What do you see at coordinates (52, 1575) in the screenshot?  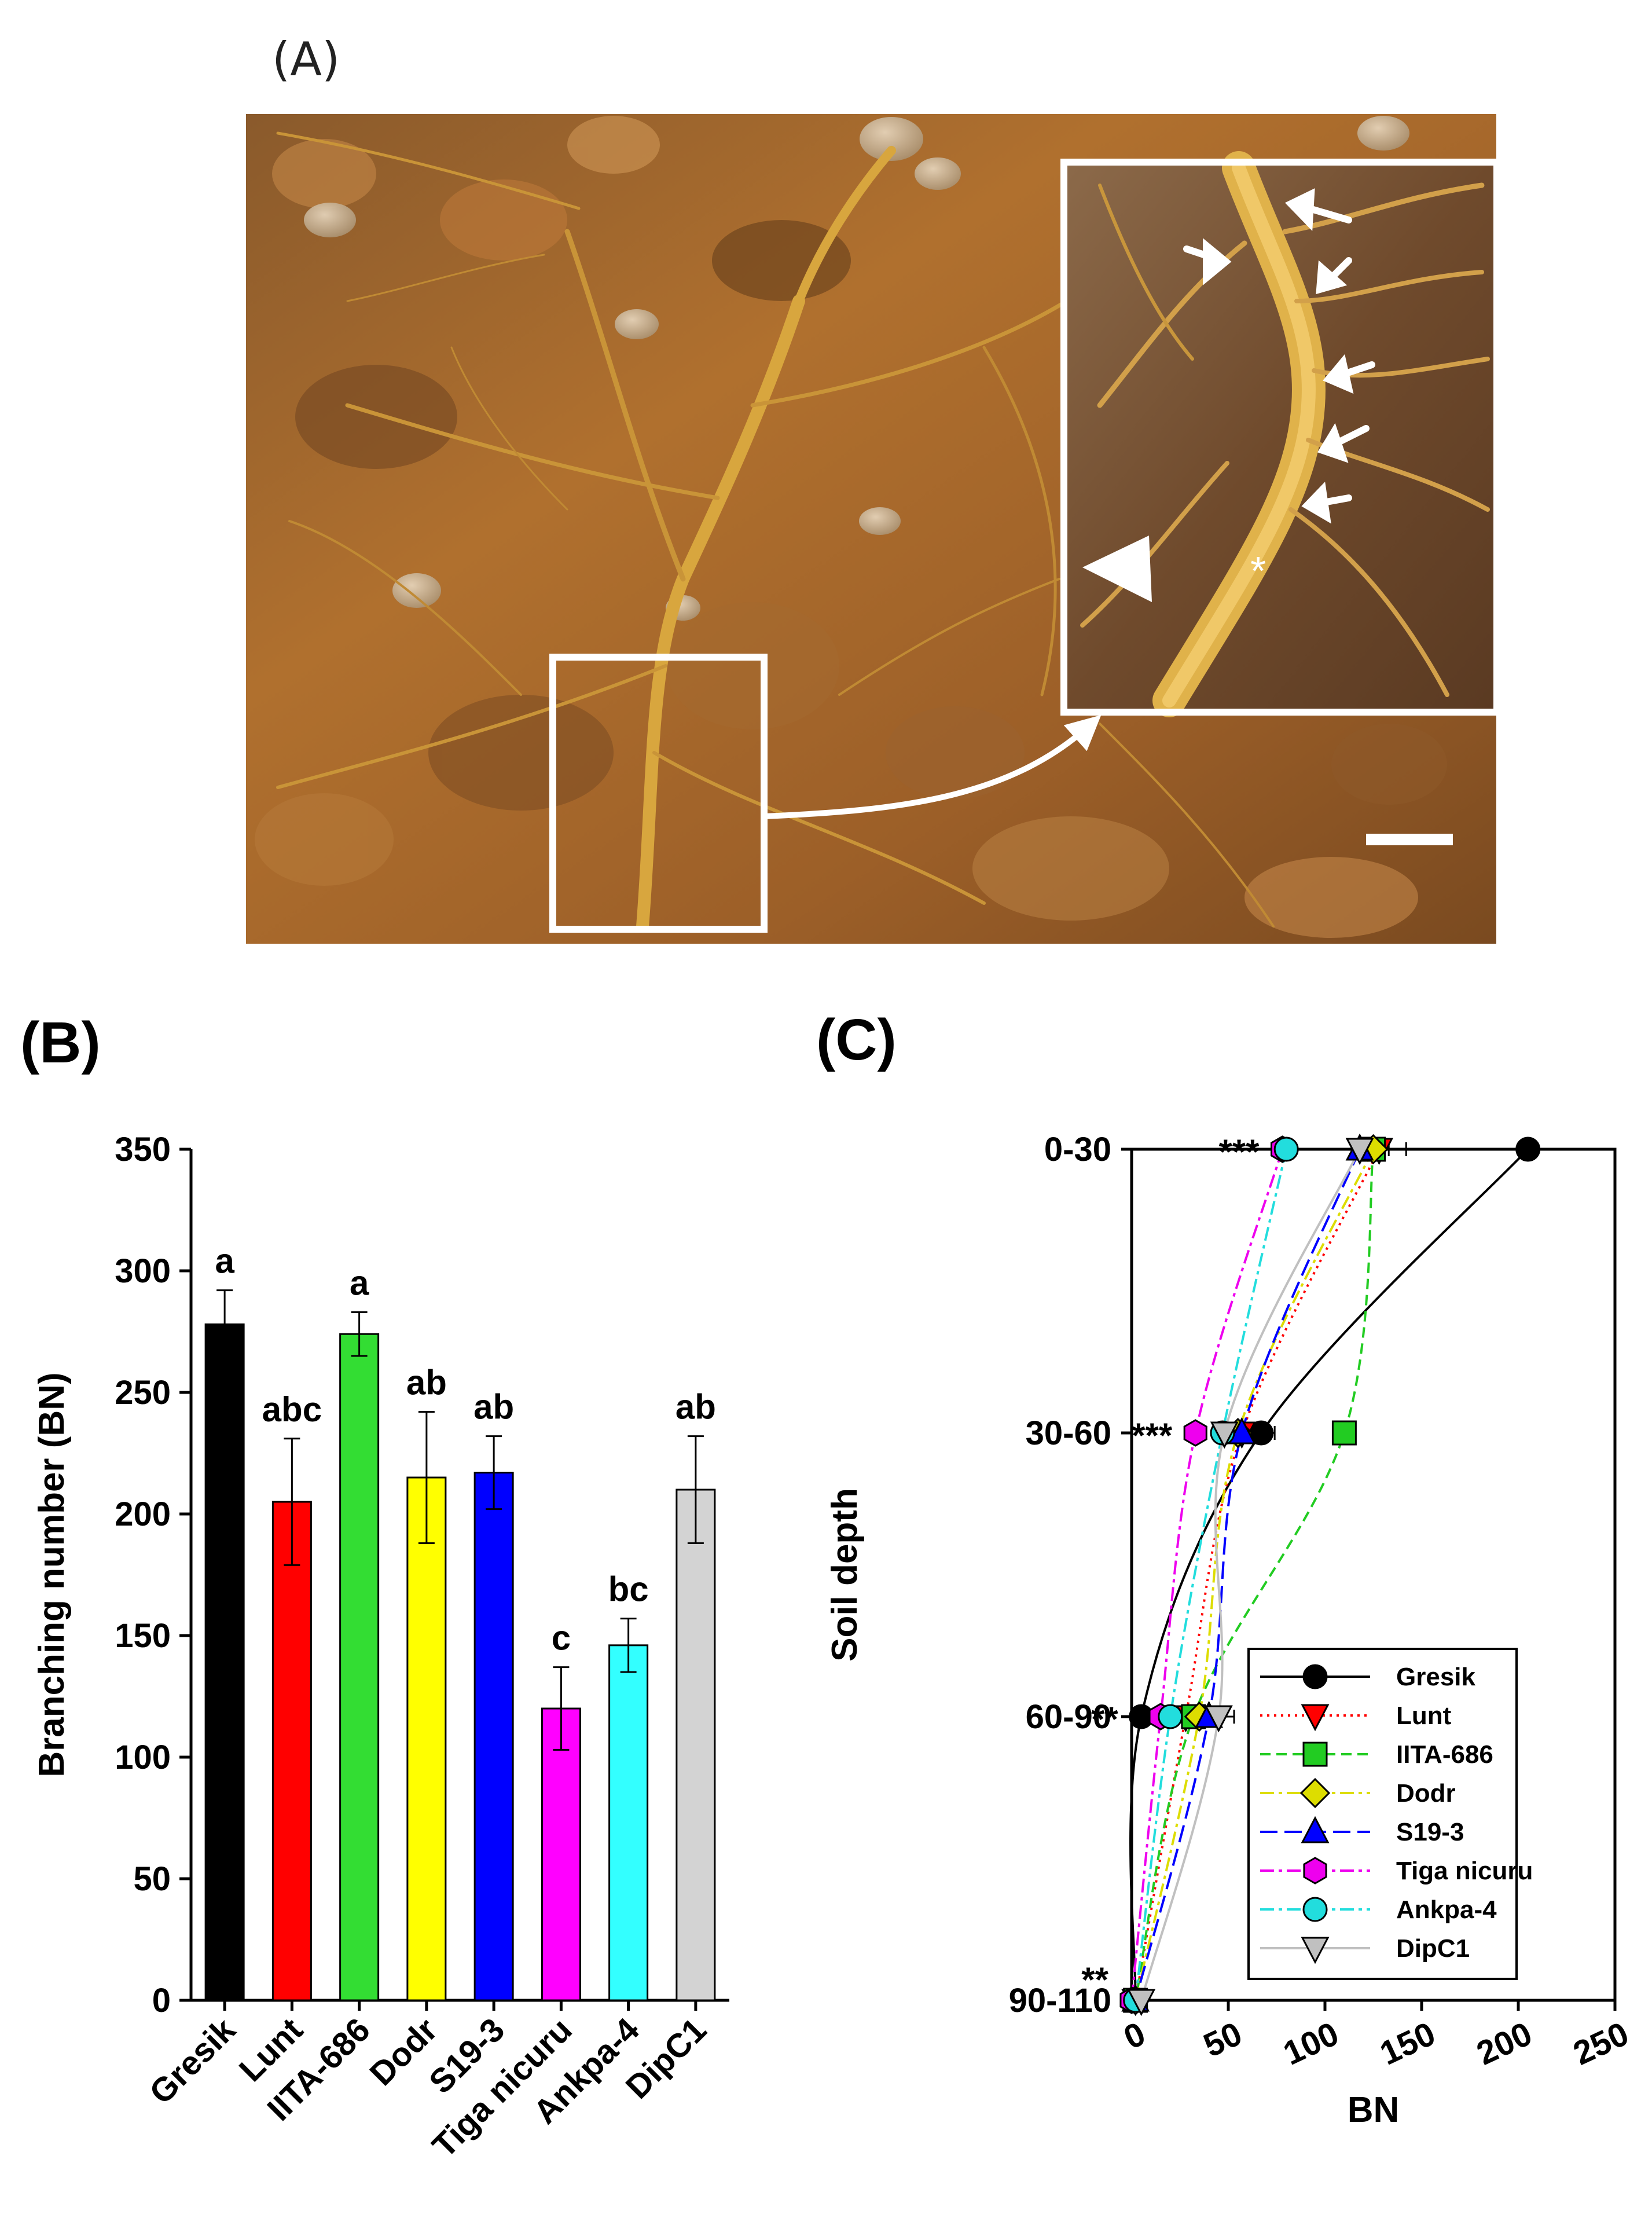 I see `y-axis-label: Branching number (BN)` at bounding box center [52, 1575].